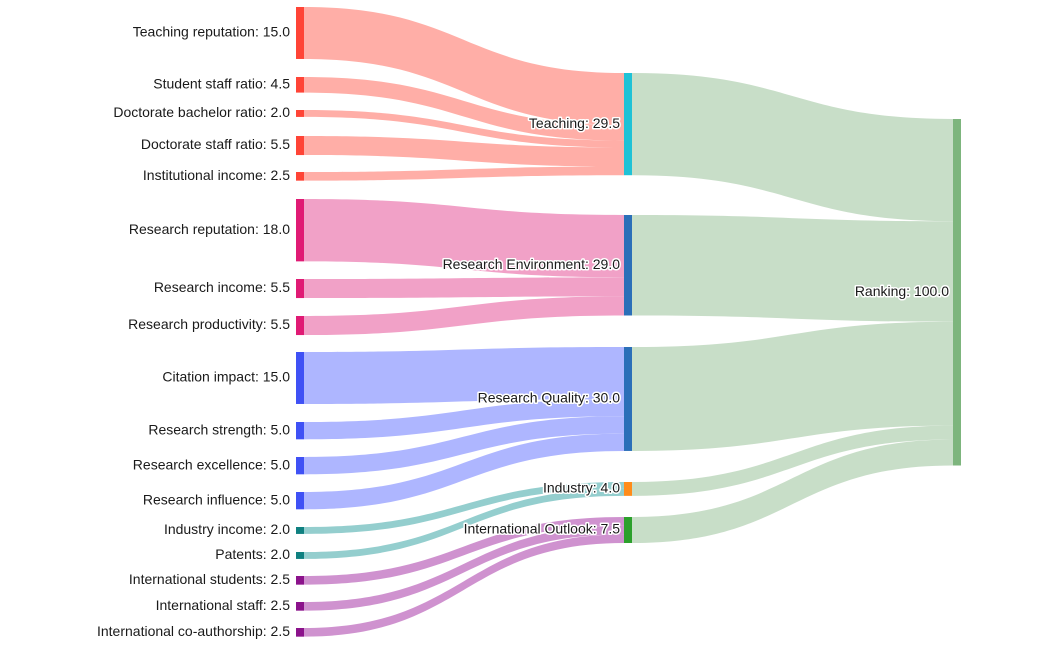  I want to click on node-doctorate-bachelor-ratio, so click(300, 113).